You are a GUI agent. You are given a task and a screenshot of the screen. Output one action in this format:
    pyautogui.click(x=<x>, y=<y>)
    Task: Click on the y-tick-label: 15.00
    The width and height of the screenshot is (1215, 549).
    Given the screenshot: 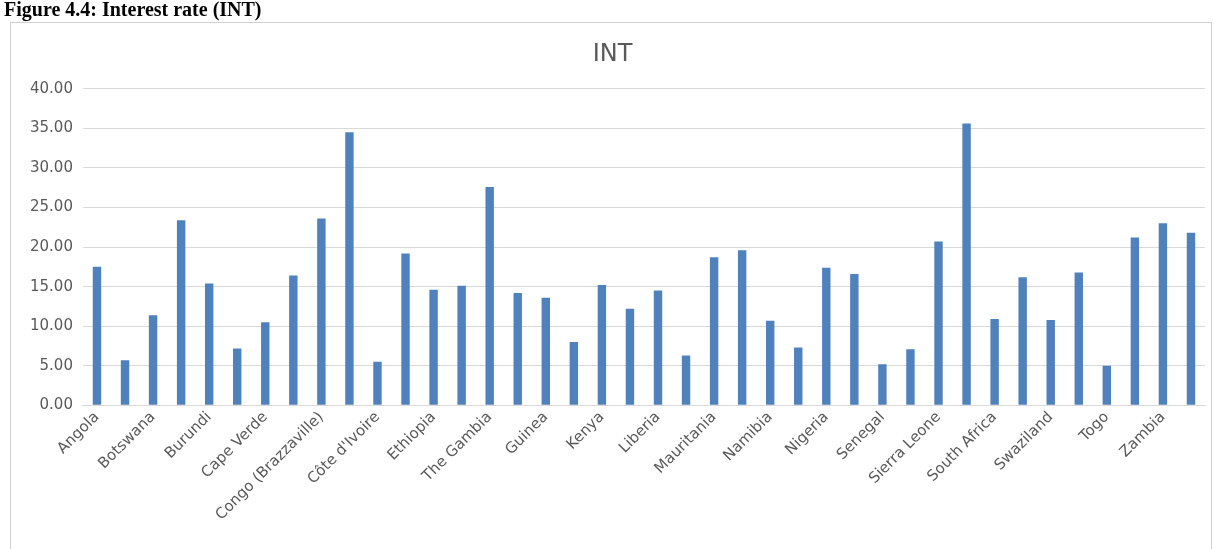 What is the action you would take?
    pyautogui.click(x=51, y=285)
    